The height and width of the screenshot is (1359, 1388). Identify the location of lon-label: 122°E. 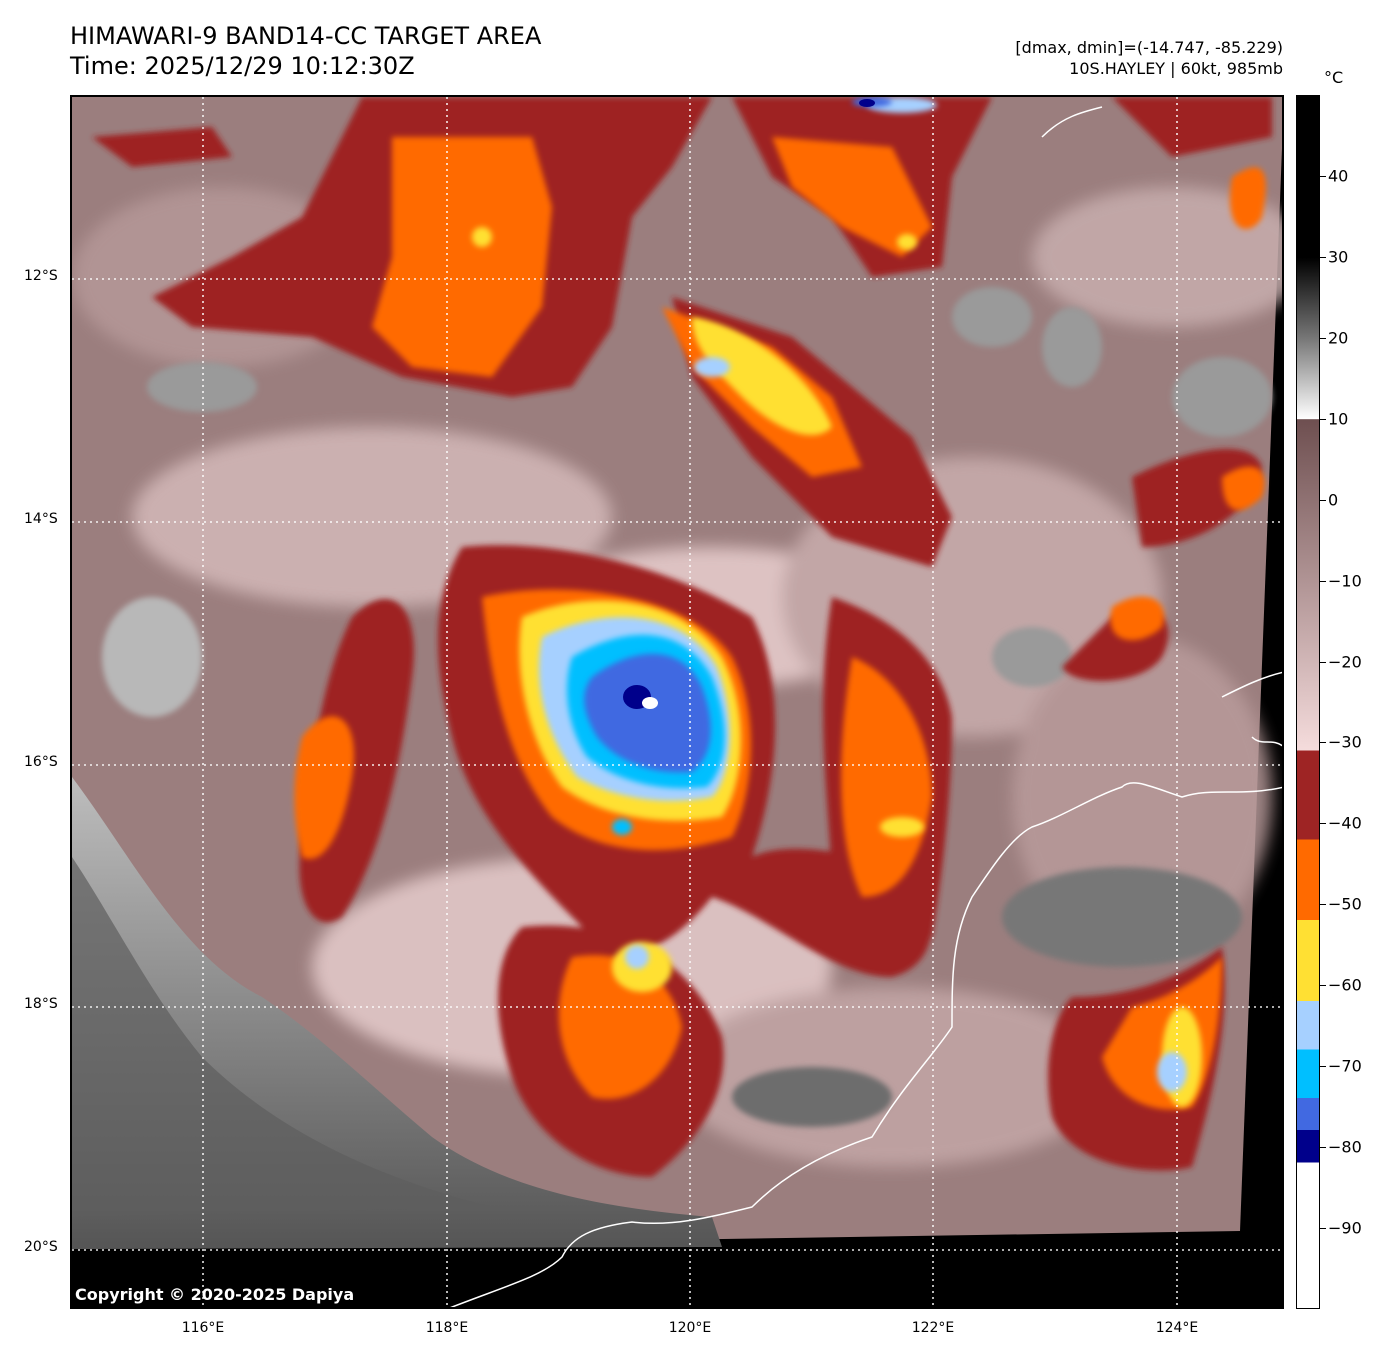
(933, 1328).